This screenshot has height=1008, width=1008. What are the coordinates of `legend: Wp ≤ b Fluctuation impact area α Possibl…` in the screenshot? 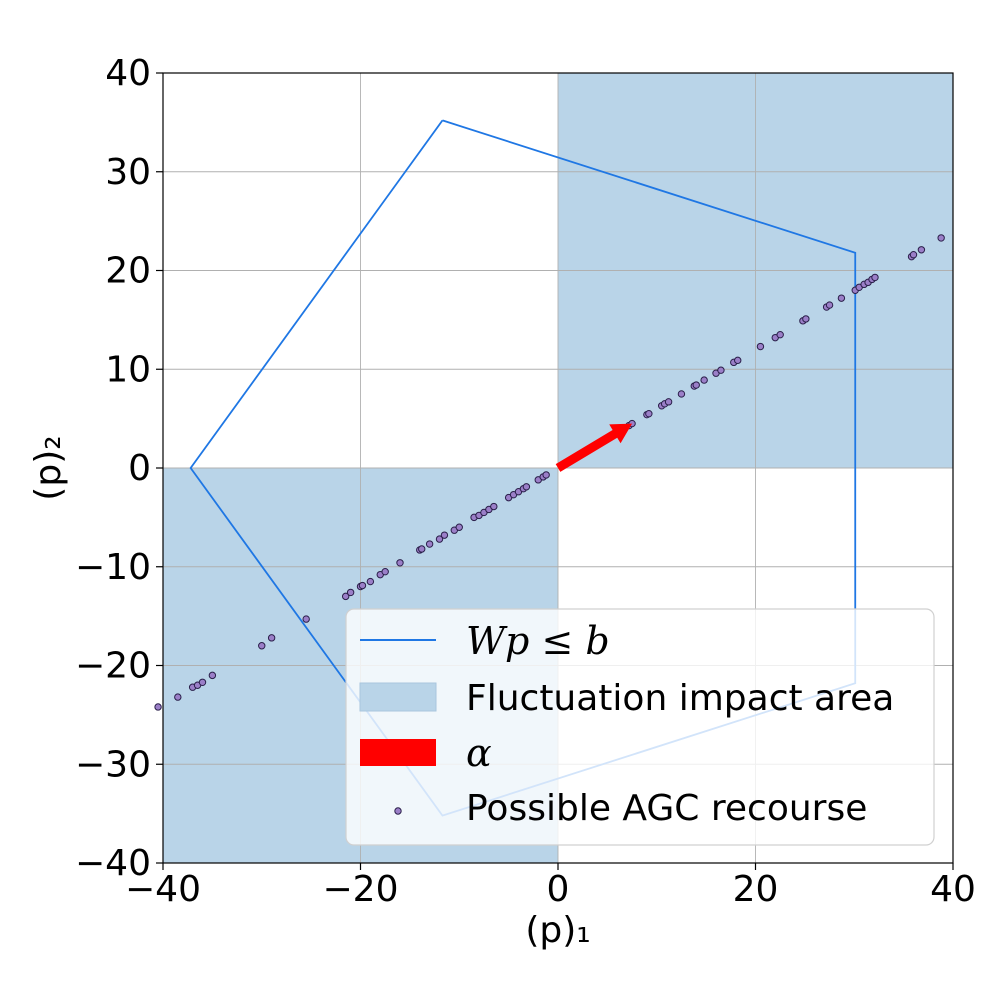 It's located at (640, 727).